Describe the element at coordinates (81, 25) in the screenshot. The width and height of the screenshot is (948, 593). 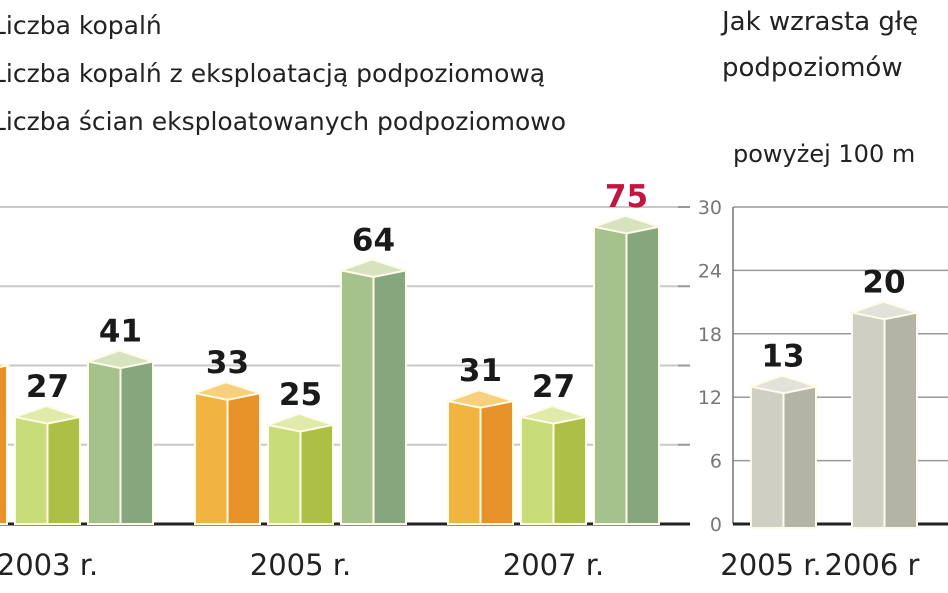
I see `legend-item-0: Liczba kopalń` at that location.